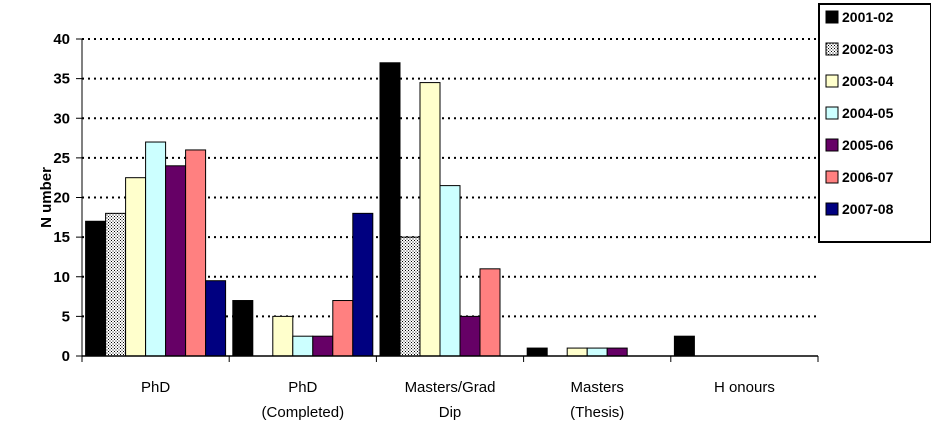 This screenshot has height=437, width=931. Describe the element at coordinates (61, 237) in the screenshot. I see `y-tick-label: 15` at that location.